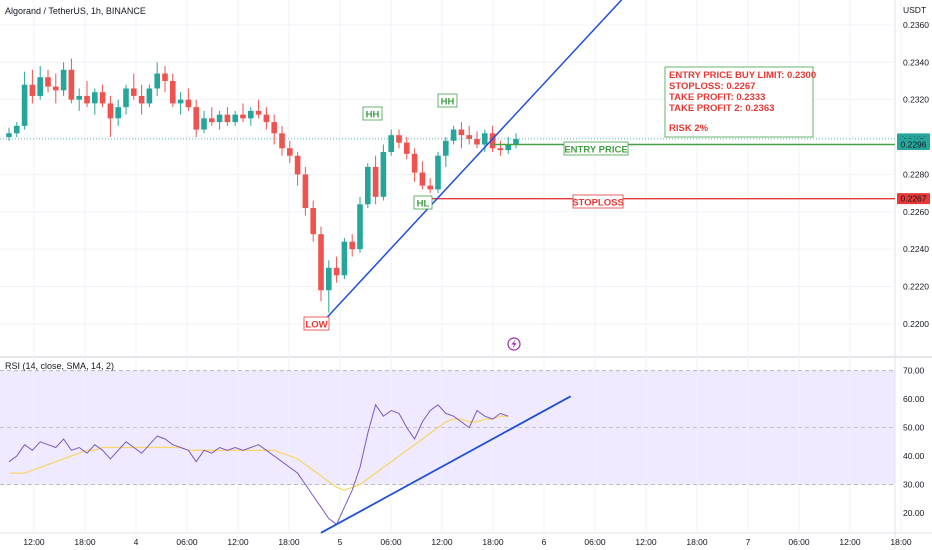  What do you see at coordinates (914, 513) in the screenshot?
I see `rsi-tick-label: 20.00` at bounding box center [914, 513].